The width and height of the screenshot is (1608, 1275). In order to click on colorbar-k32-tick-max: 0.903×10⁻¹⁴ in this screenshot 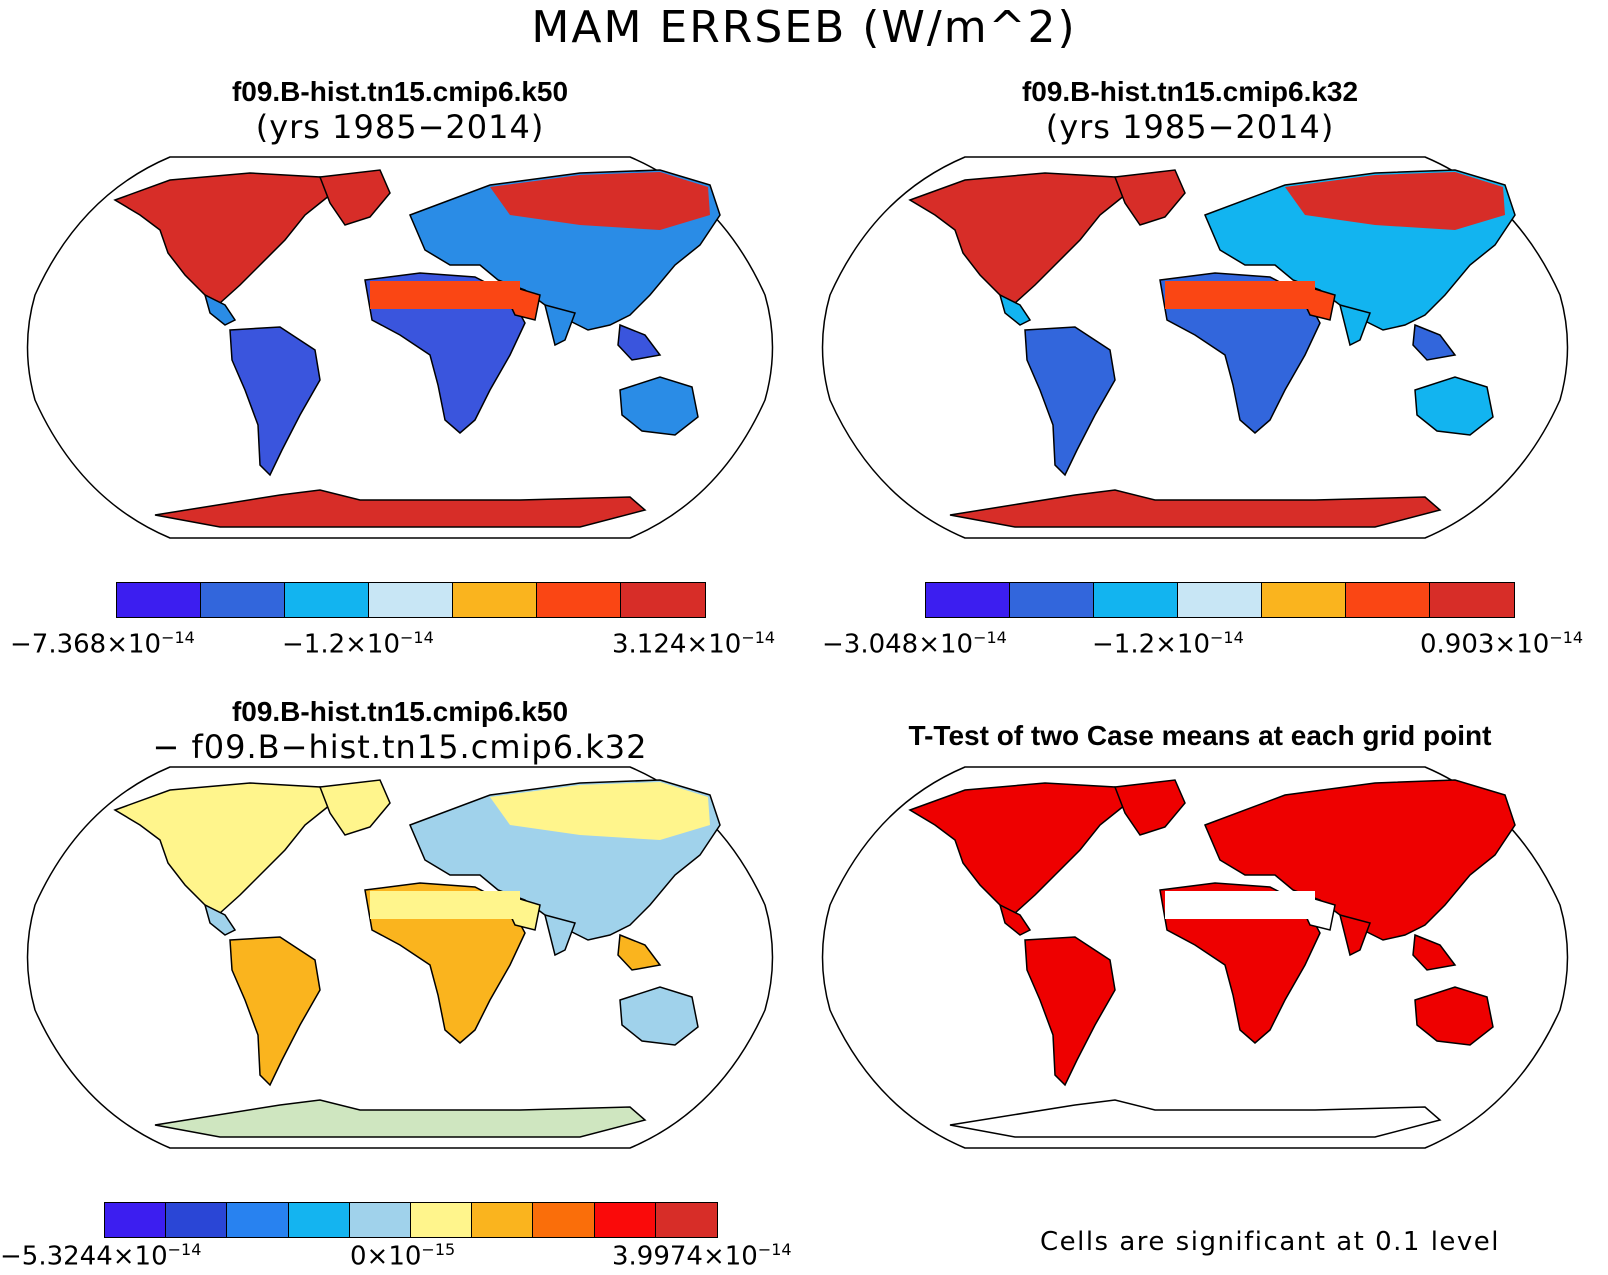, I will do `click(1502, 644)`.